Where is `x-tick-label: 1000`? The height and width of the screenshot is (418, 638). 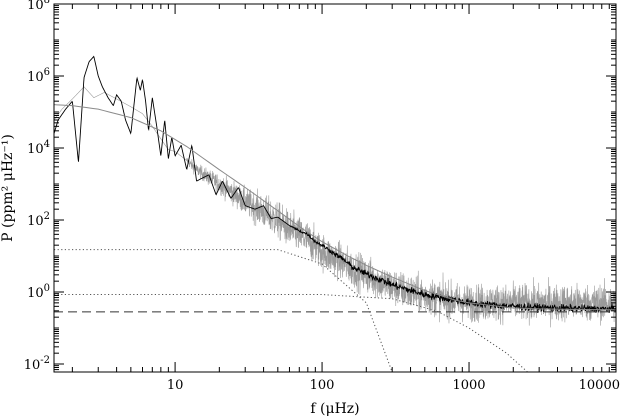 x-tick-label: 1000 is located at coordinates (468, 385).